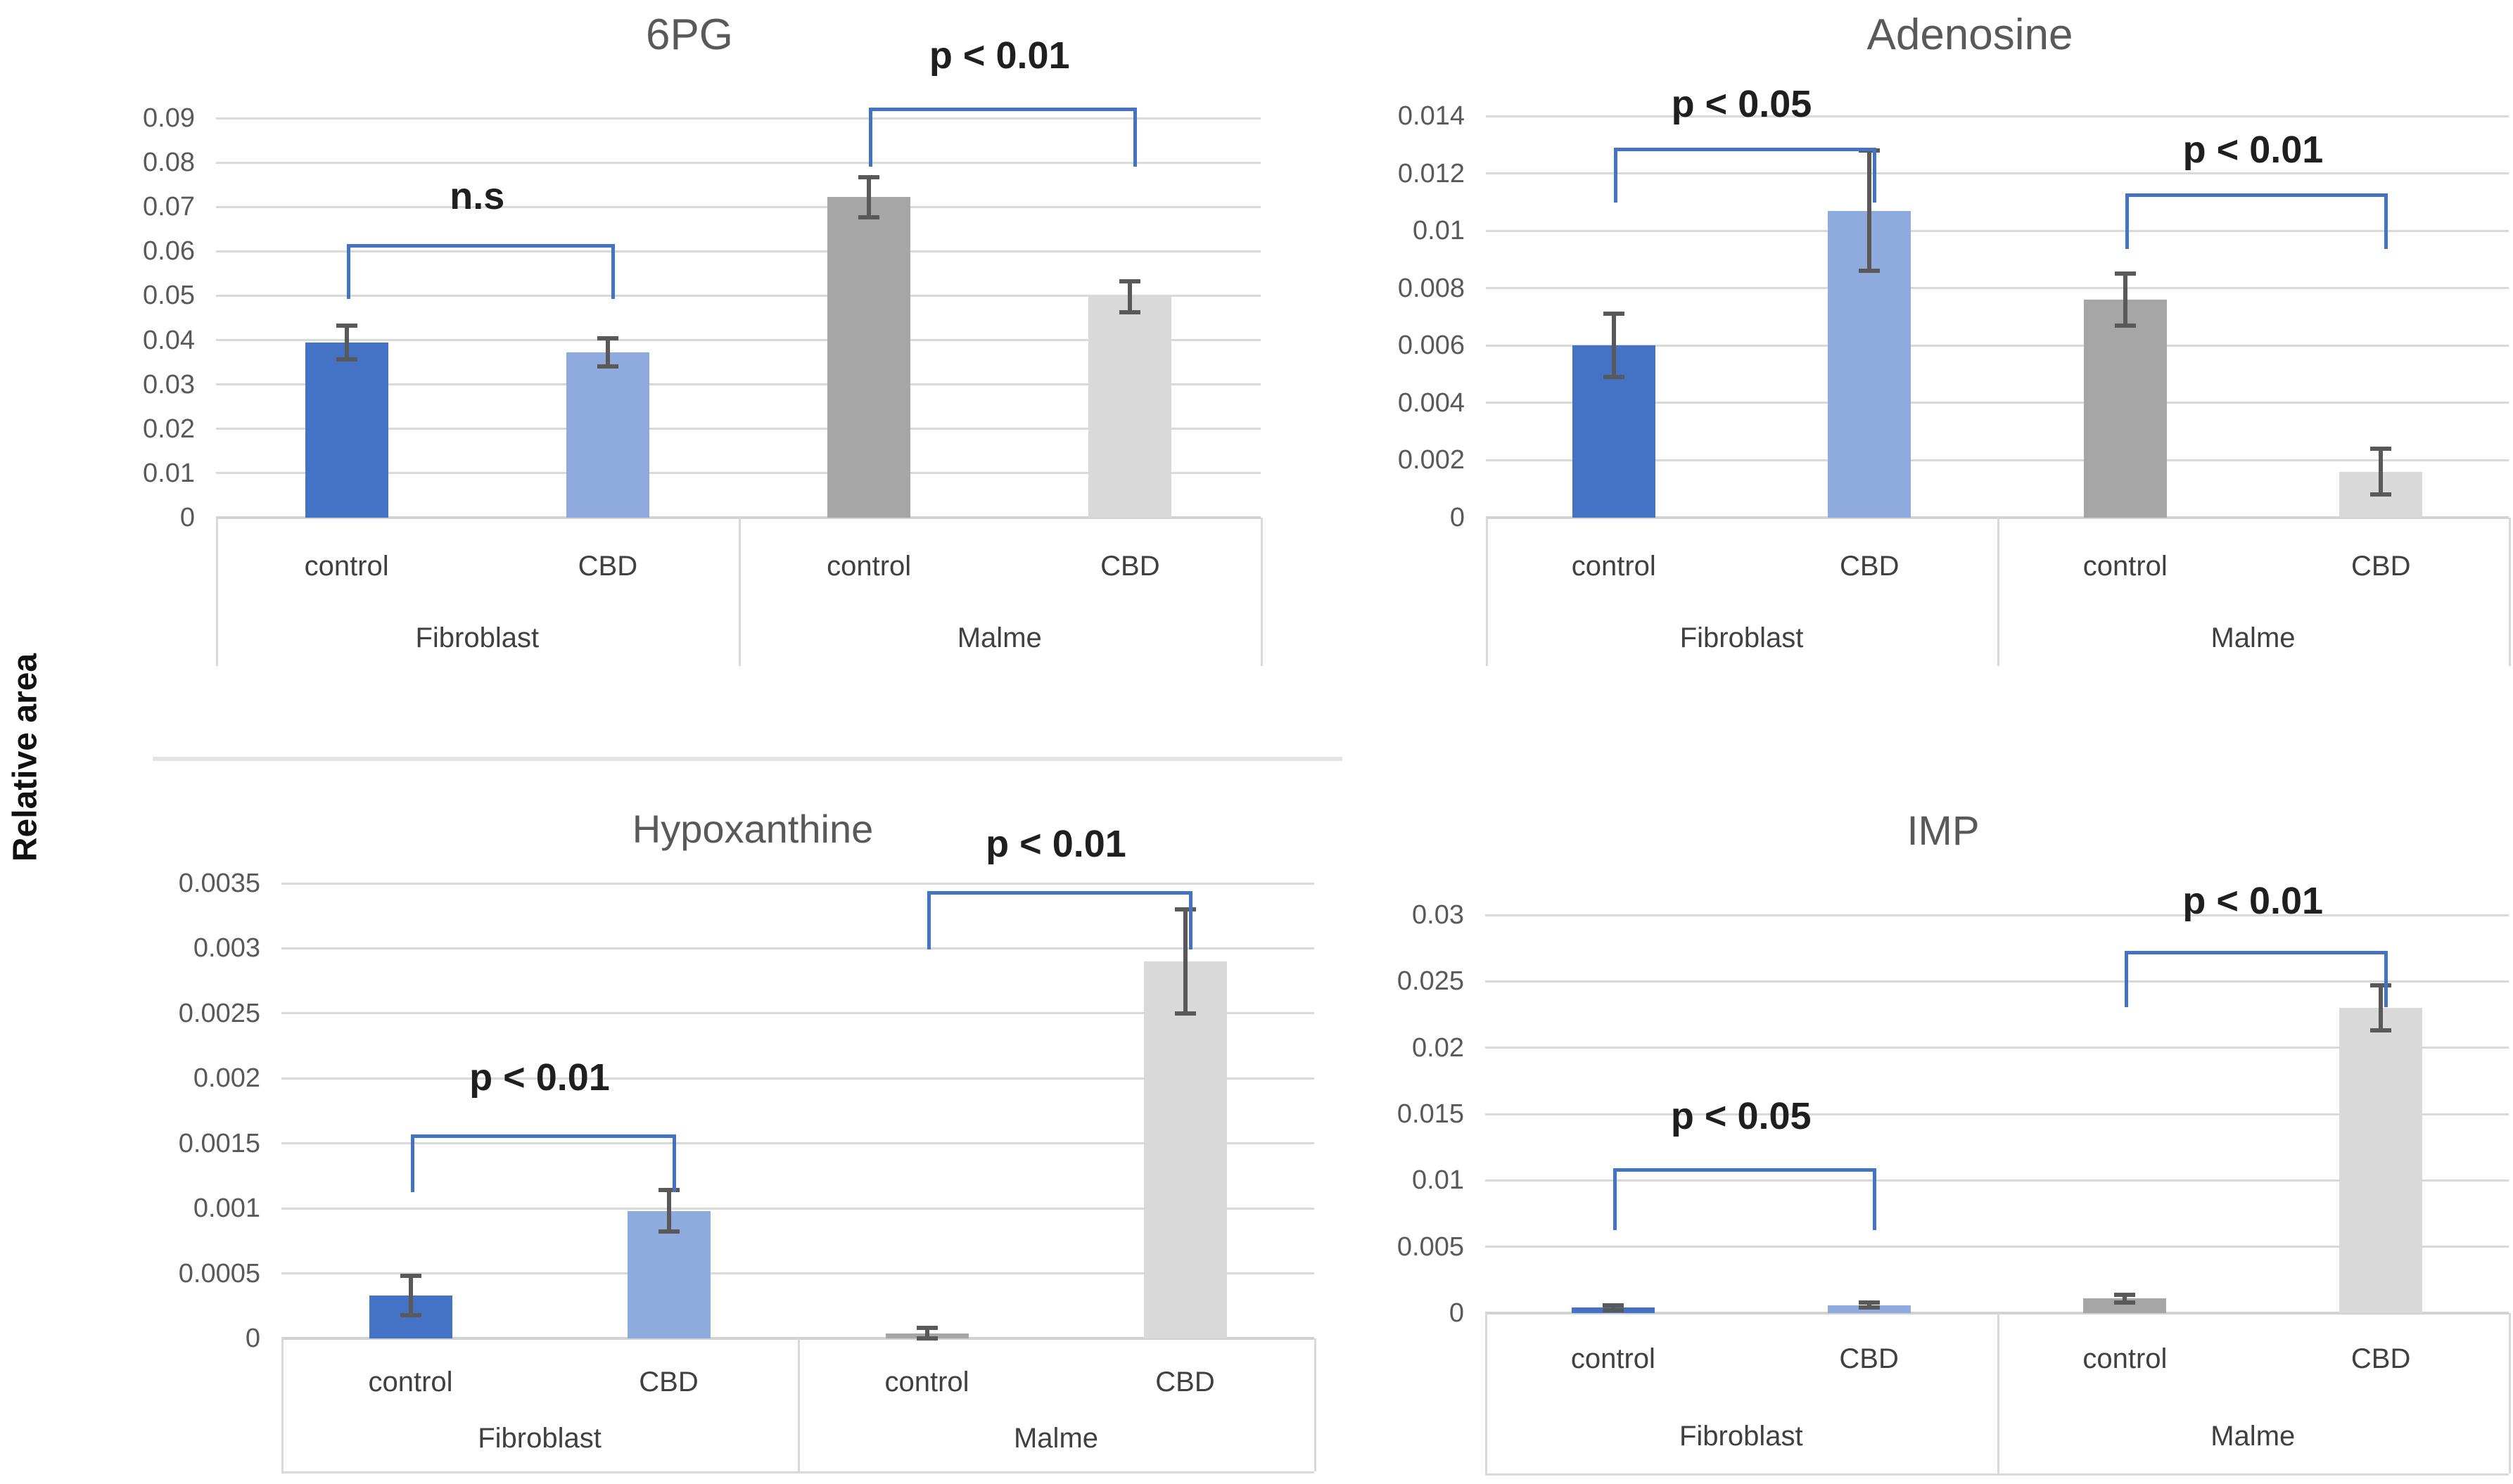 This screenshot has height=1484, width=2513. Describe the element at coordinates (169, 296) in the screenshot. I see `y-tick-label: 0.05` at that location.